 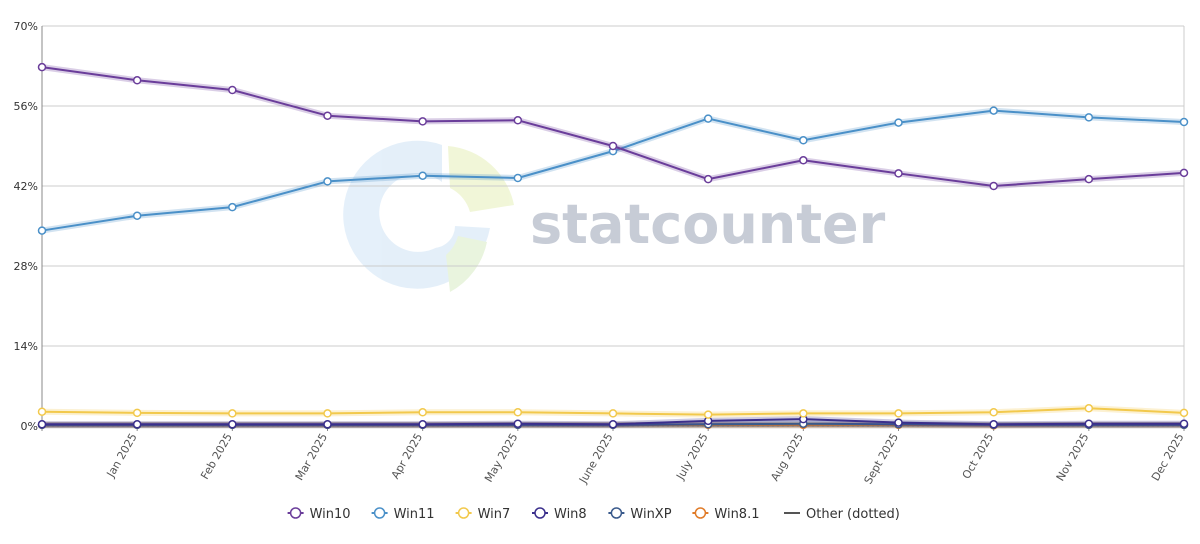 I want to click on x-tick-label: Apr 2025, so click(x=407, y=456).